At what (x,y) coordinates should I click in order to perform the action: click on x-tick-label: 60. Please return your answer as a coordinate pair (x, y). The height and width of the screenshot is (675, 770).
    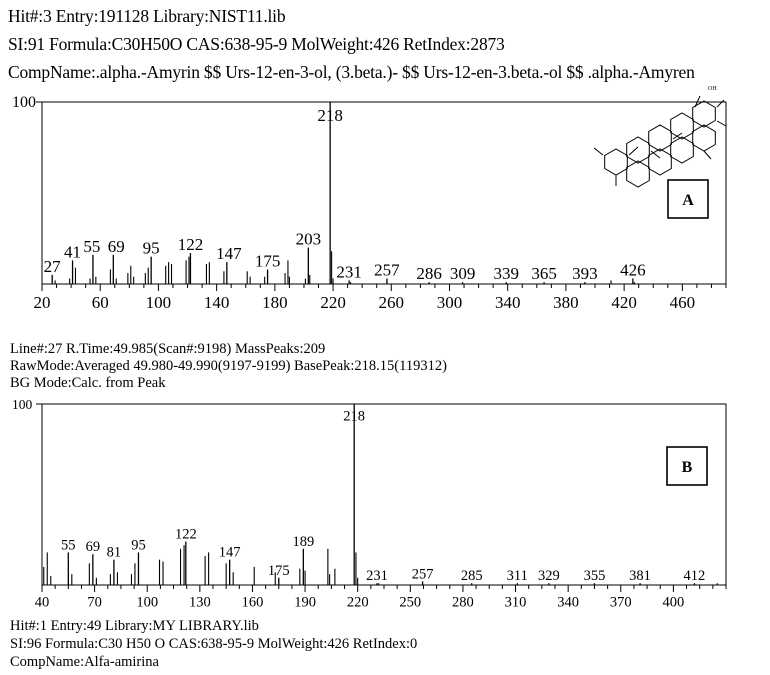
    Looking at the image, I should click on (100, 302).